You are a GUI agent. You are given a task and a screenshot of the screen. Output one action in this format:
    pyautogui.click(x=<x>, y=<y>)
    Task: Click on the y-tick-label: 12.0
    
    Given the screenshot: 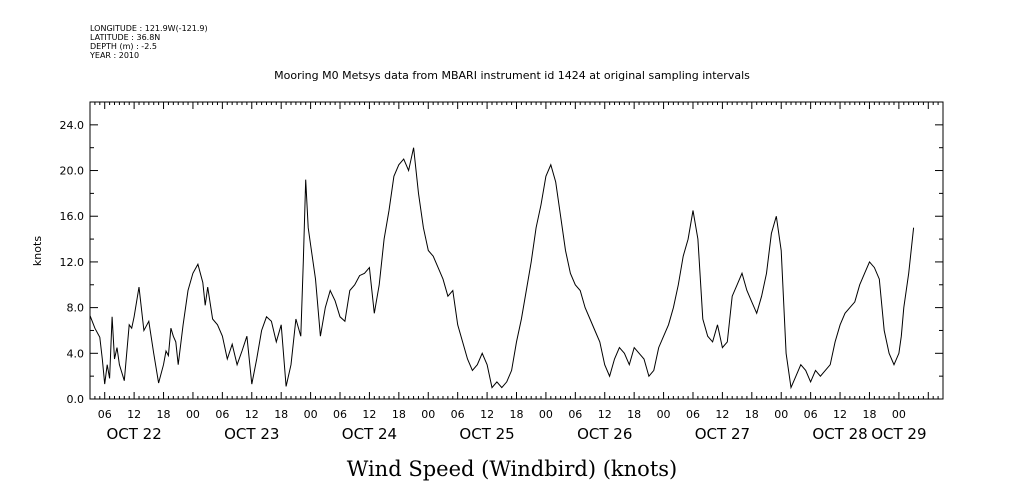 What is the action you would take?
    pyautogui.click(x=72, y=262)
    